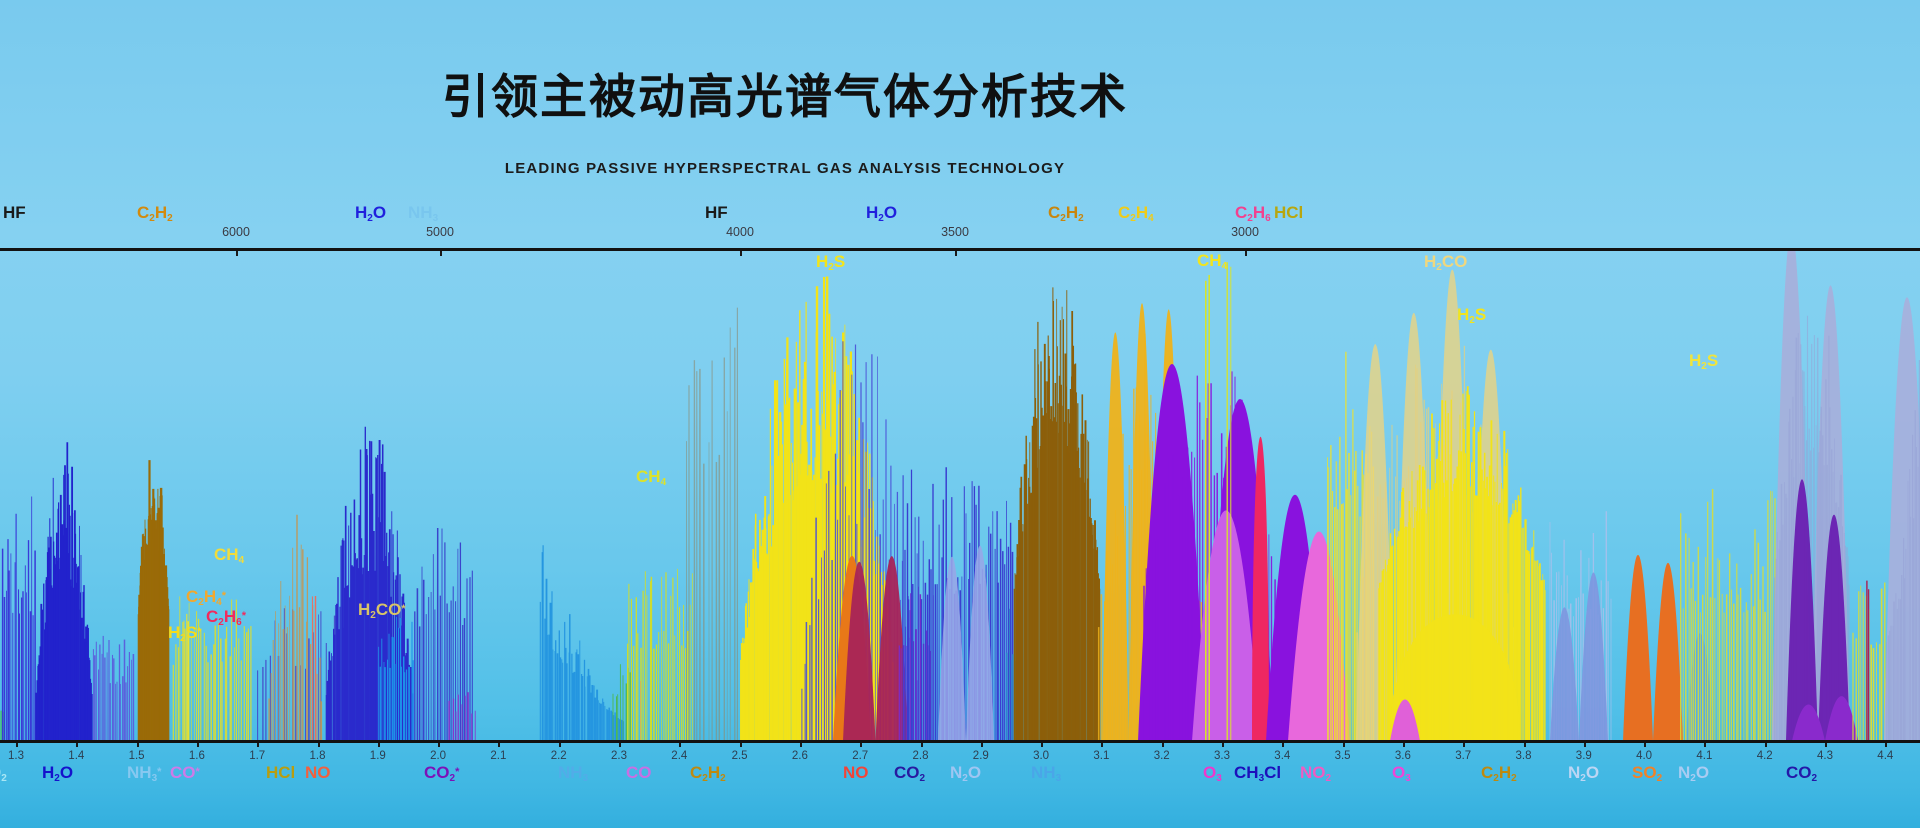 The image size is (1920, 828). What do you see at coordinates (185, 633) in the screenshot?
I see `plot-molecule-label: H2S*` at bounding box center [185, 633].